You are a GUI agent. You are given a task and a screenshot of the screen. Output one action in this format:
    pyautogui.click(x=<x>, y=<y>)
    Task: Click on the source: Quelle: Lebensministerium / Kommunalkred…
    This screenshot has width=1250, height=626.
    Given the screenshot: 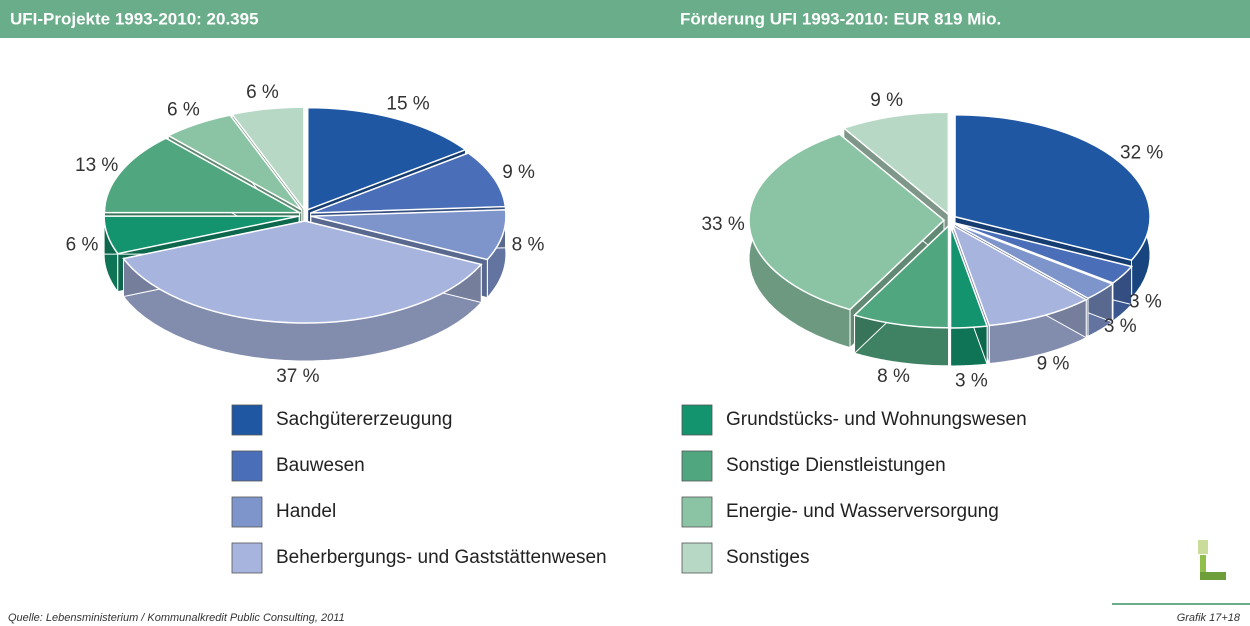 What is the action you would take?
    pyautogui.click(x=176, y=618)
    